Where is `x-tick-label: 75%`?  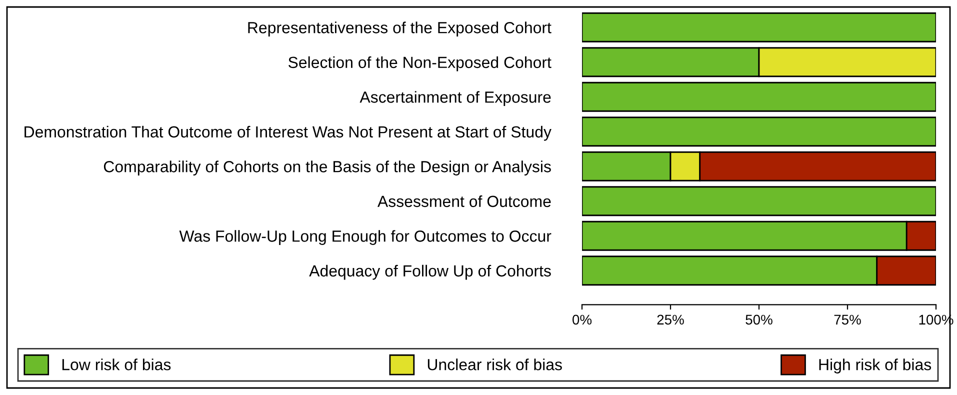 x-tick-label: 75% is located at coordinates (847, 319).